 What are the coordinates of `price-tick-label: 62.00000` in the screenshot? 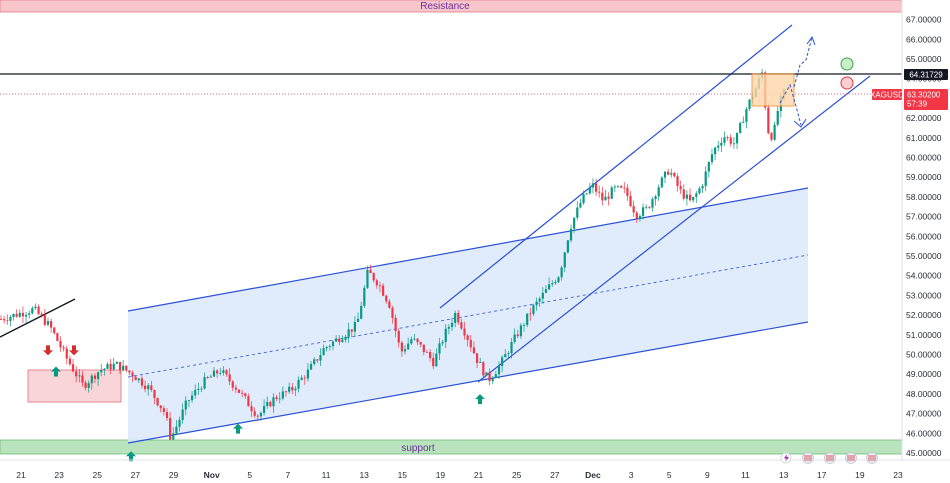 It's located at (924, 118).